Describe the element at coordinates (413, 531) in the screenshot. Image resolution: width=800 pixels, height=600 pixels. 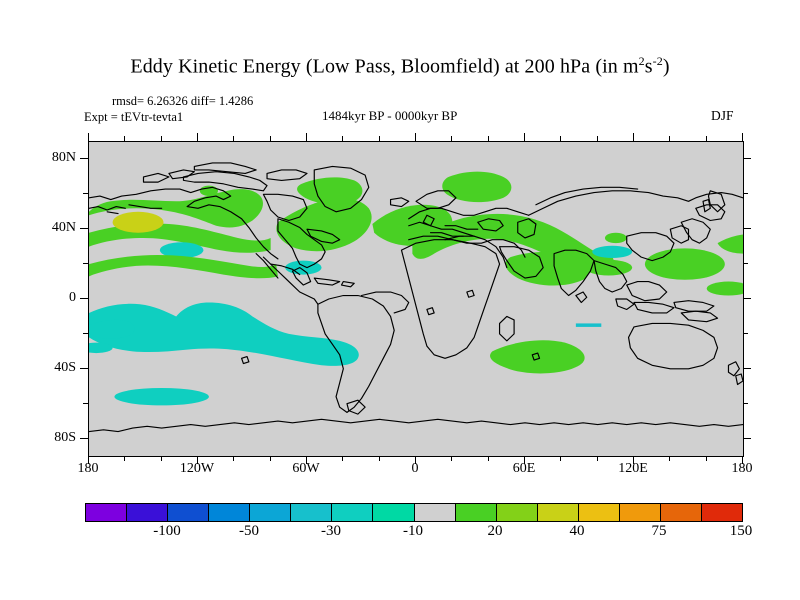
I see `colorbar-tick-label: -10` at that location.